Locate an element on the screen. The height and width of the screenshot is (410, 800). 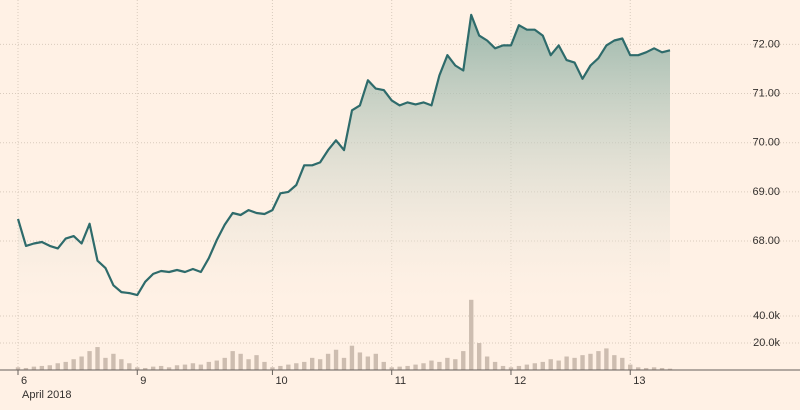
x-tick-label: 10 is located at coordinates (281, 381).